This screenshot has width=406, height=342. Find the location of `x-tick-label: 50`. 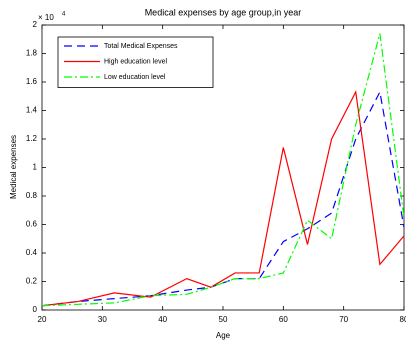

x-tick-label: 50 is located at coordinates (223, 319).